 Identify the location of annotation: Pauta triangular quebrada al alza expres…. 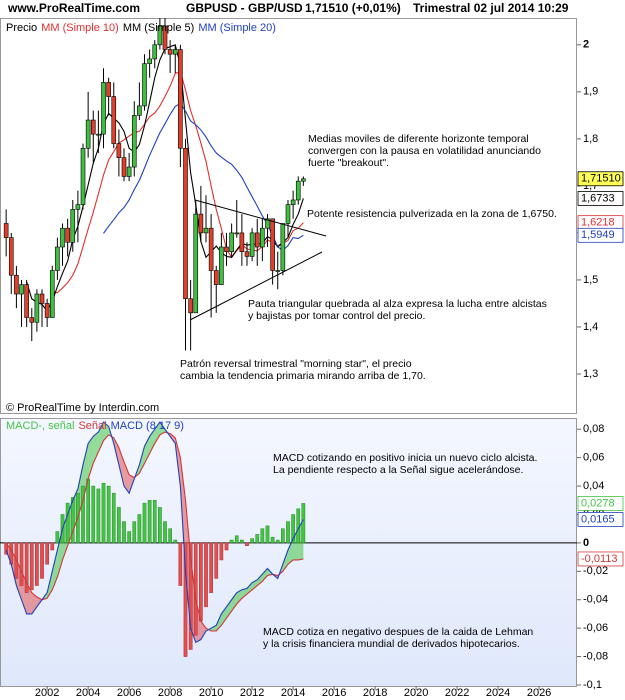
(397, 304).